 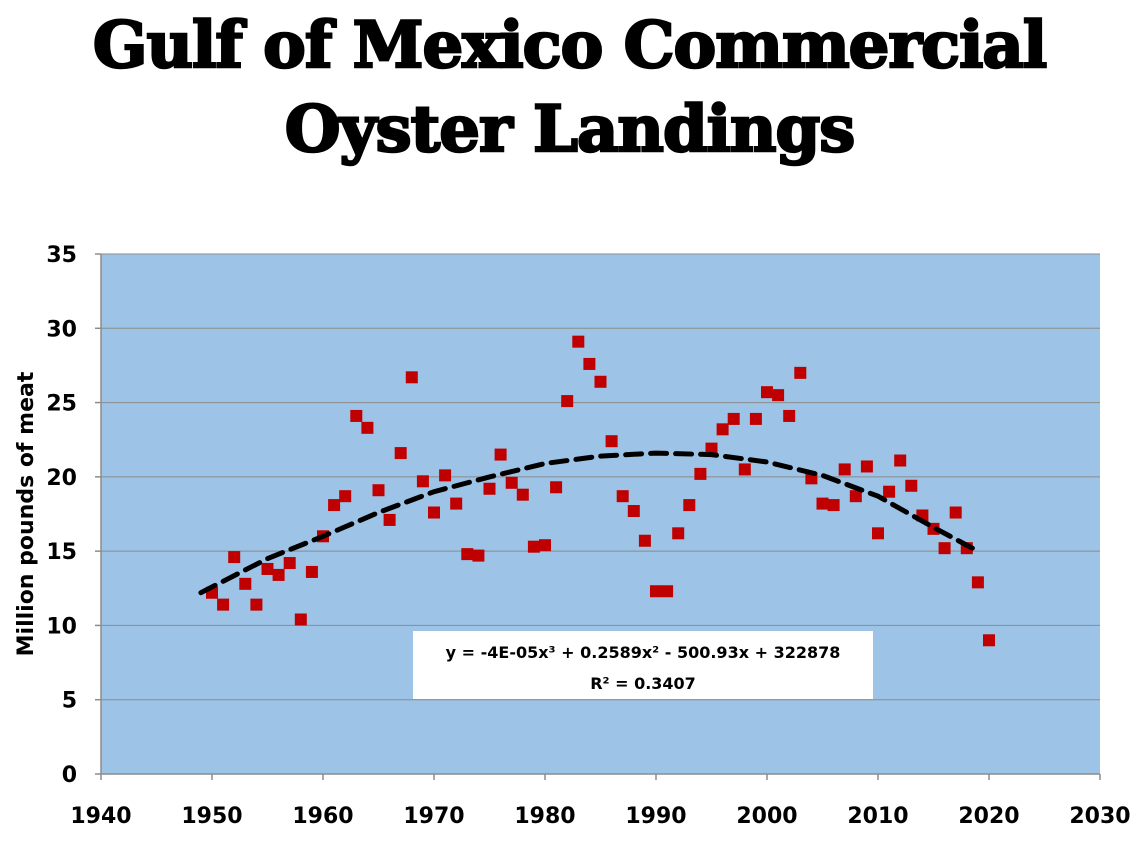 I want to click on x-tick-label: 1990, so click(x=655, y=816).